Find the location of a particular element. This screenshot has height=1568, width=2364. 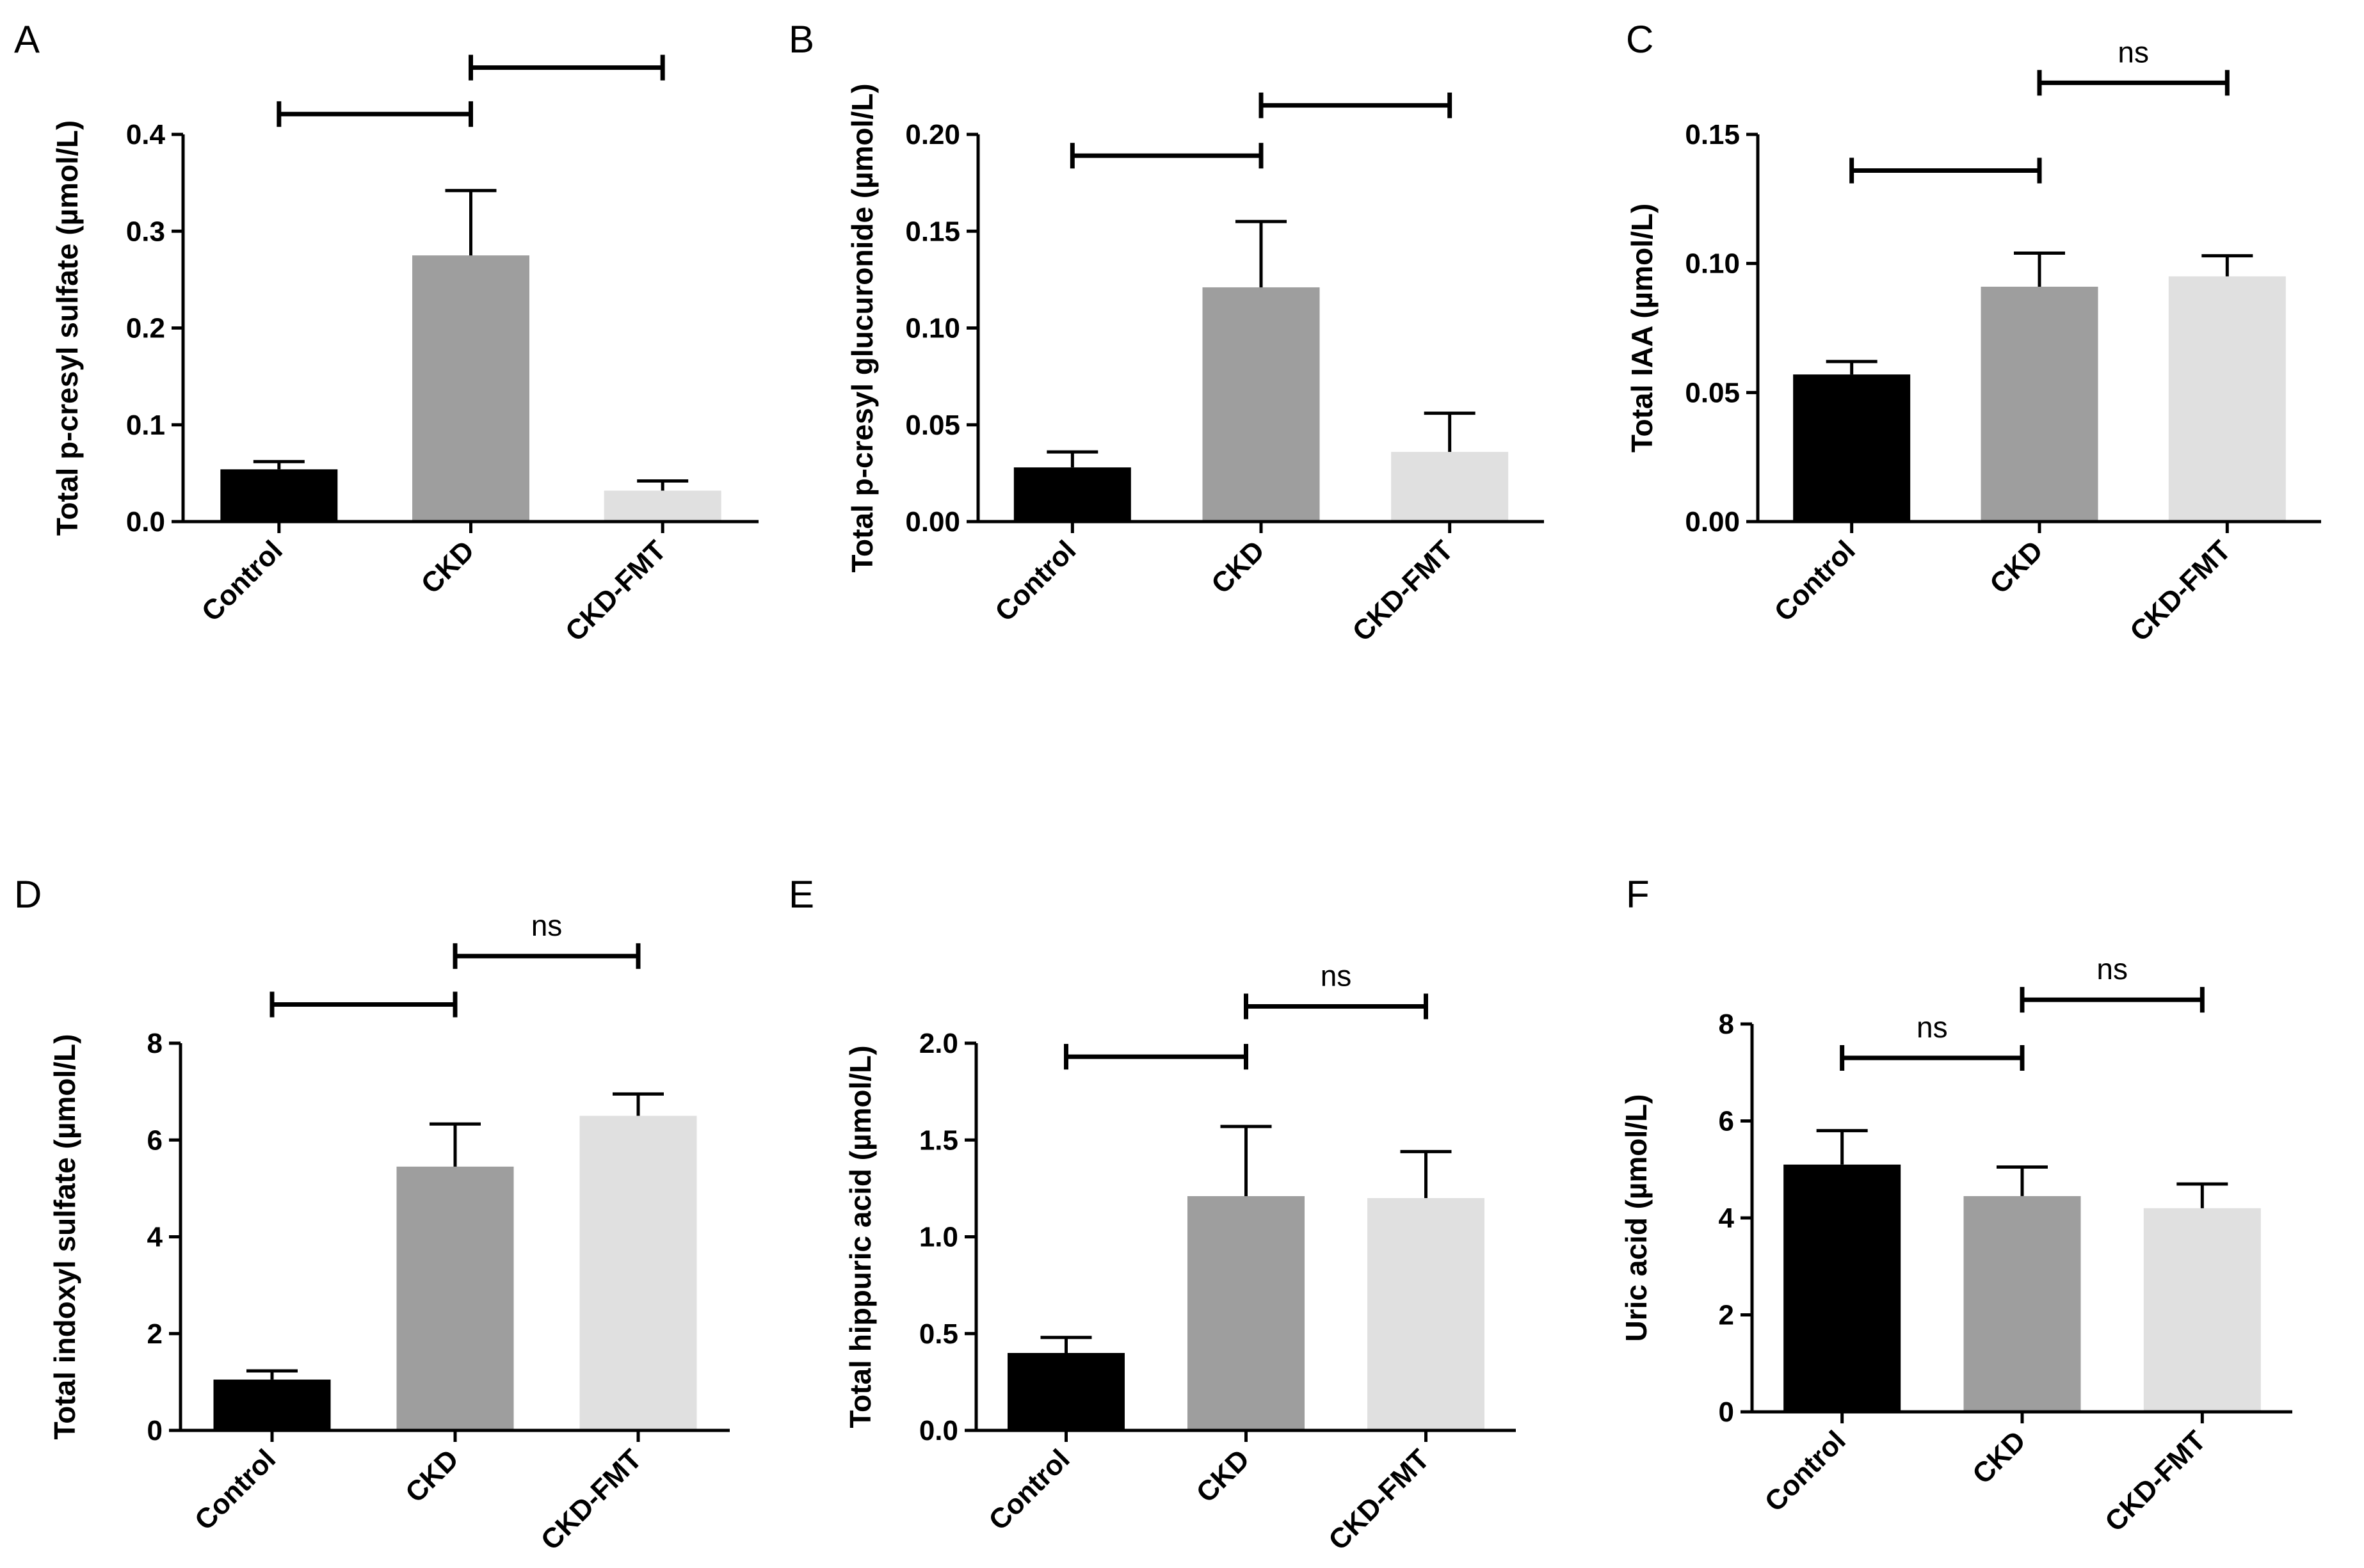

y-axis-title: Total indoxyl sulfate (µmol/L) is located at coordinates (64, 1237).